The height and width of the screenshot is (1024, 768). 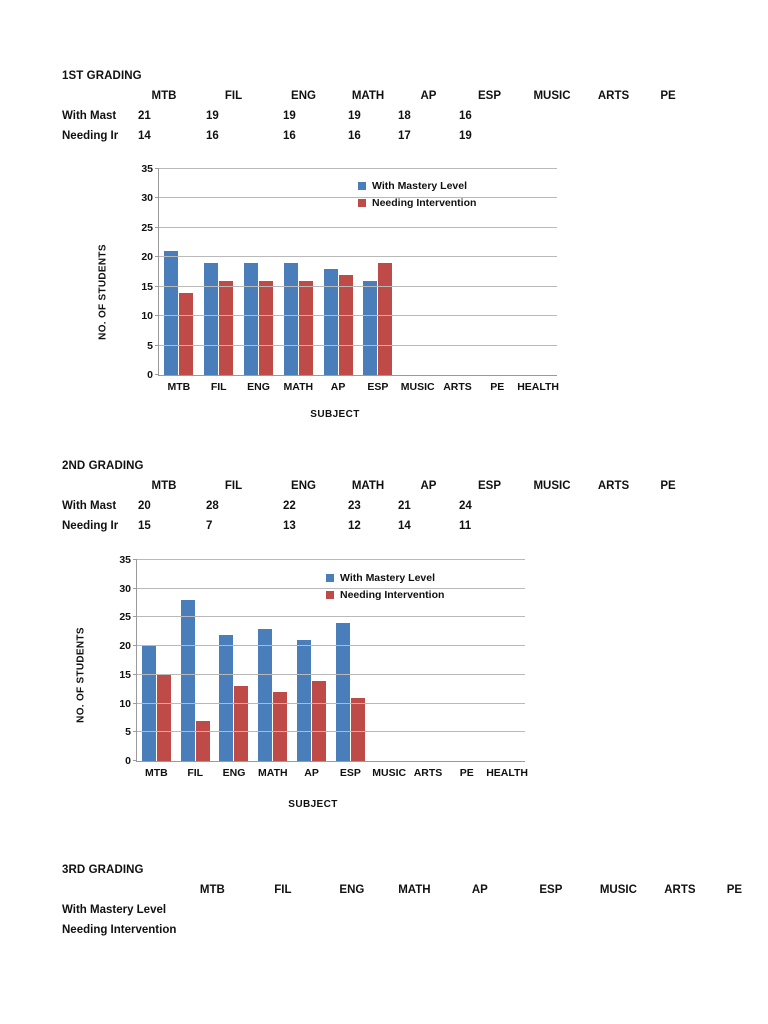 I want to click on bar-intervention-ap, so click(x=319, y=720).